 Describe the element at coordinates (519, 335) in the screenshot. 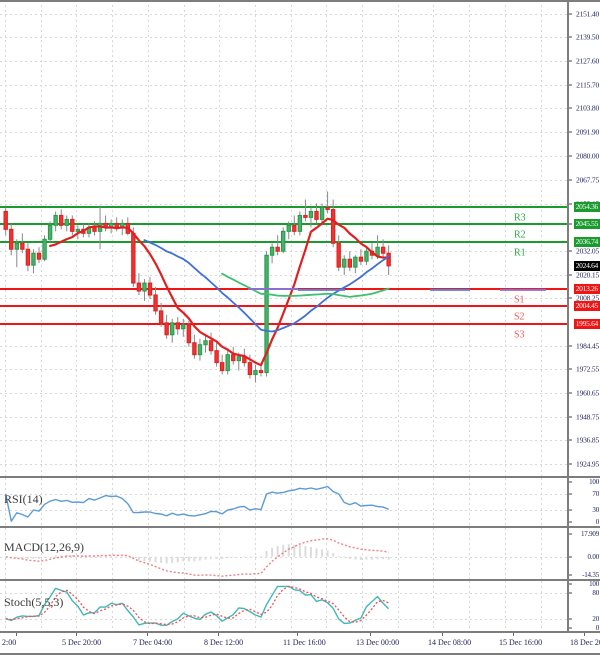

I see `level-label-s3: S3` at that location.